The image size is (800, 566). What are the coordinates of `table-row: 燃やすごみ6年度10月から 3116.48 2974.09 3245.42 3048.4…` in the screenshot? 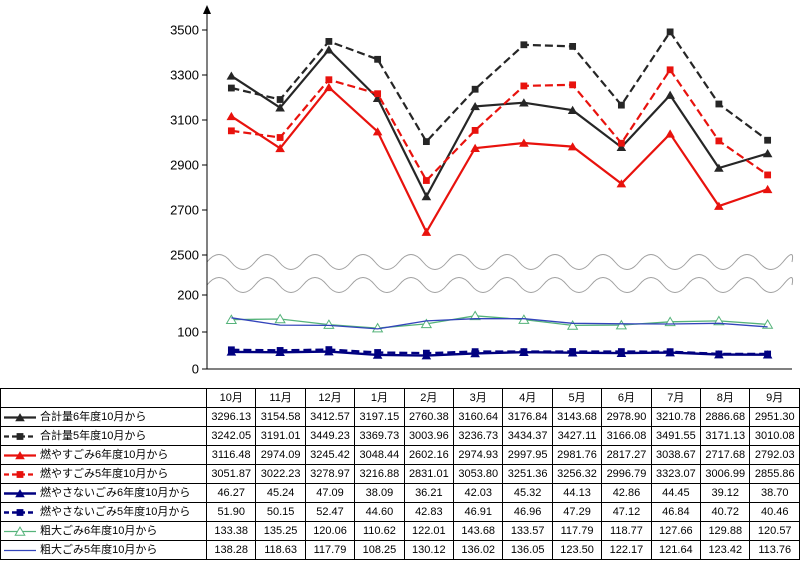 It's located at (400, 455).